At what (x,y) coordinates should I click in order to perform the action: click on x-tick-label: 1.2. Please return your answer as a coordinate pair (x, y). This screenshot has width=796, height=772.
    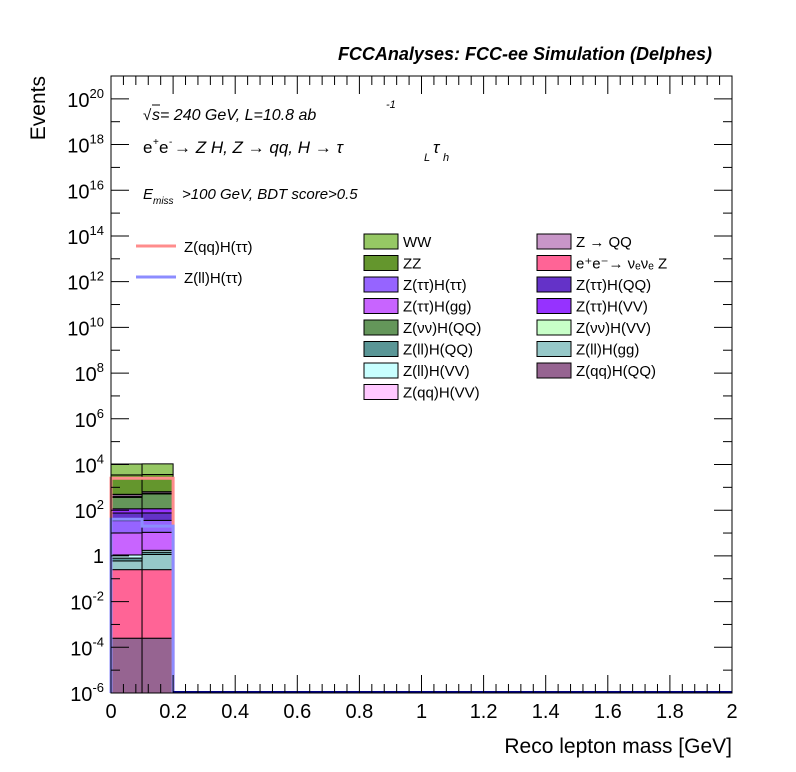
    Looking at the image, I should click on (484, 712).